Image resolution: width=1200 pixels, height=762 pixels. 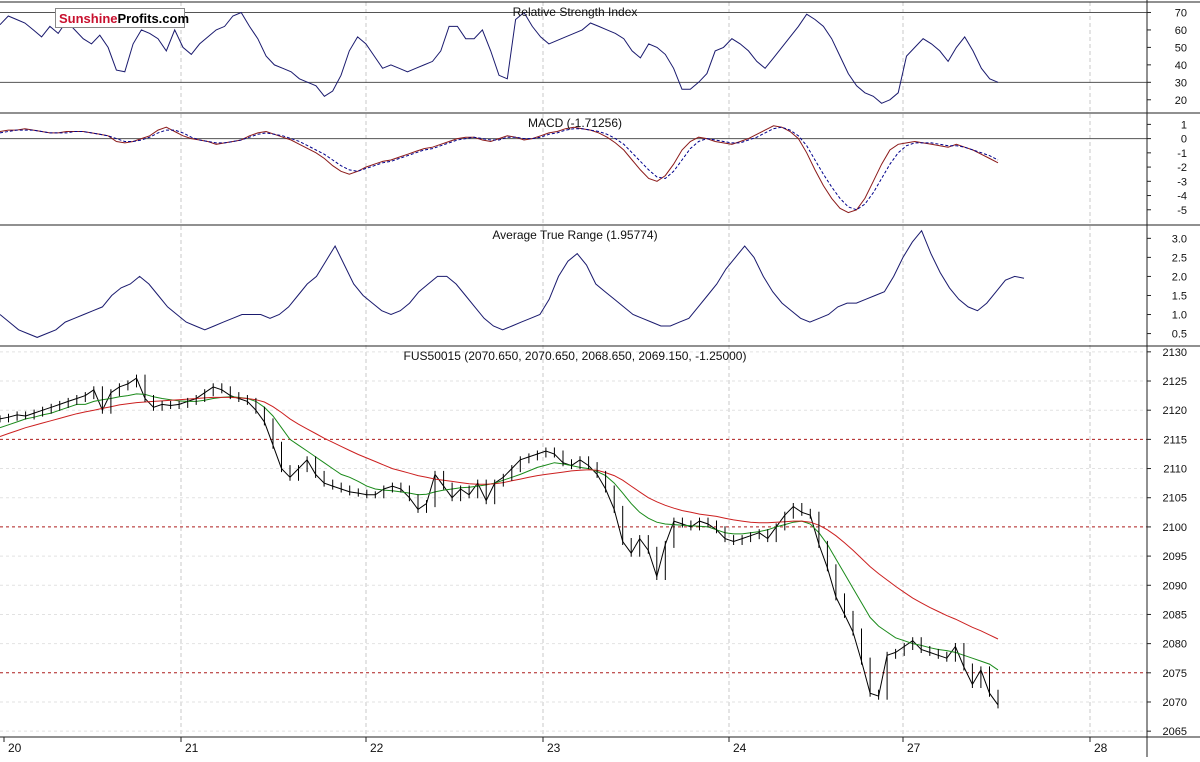 I want to click on y-tick-label: -2, so click(x=1182, y=168).